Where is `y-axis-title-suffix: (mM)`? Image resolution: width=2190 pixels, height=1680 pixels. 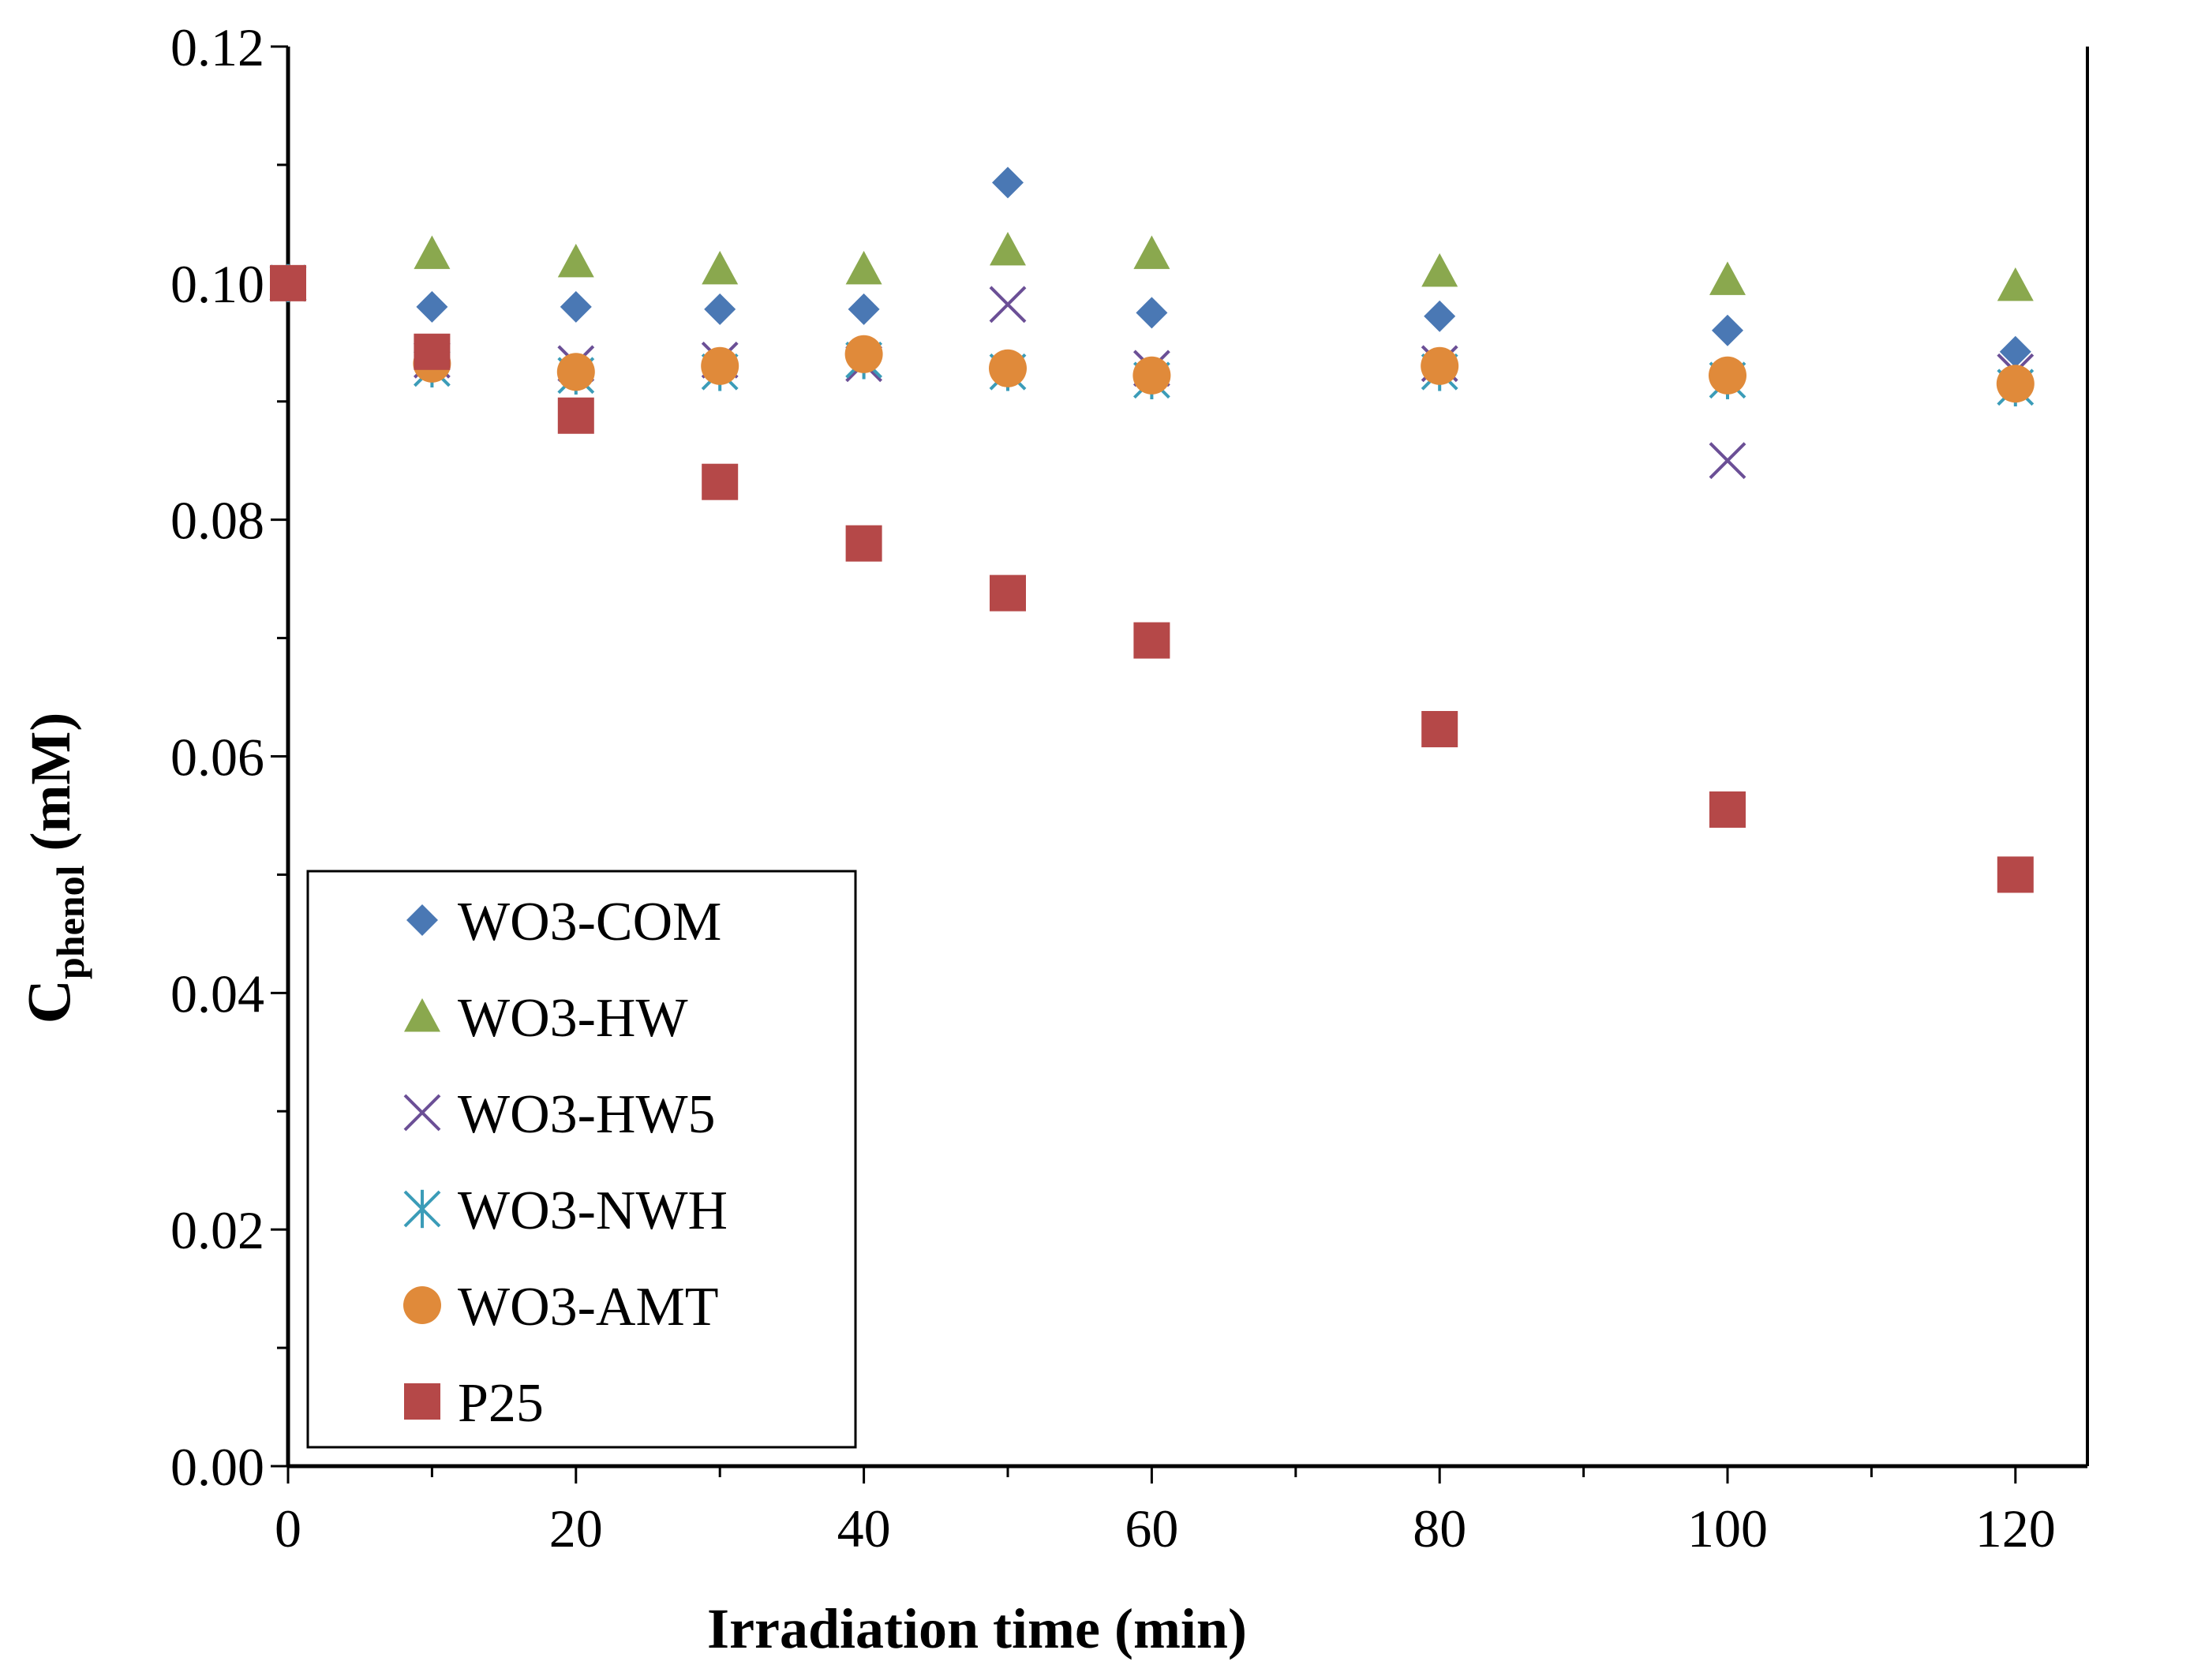 y-axis-title-suffix: (mM) is located at coordinates (50, 789).